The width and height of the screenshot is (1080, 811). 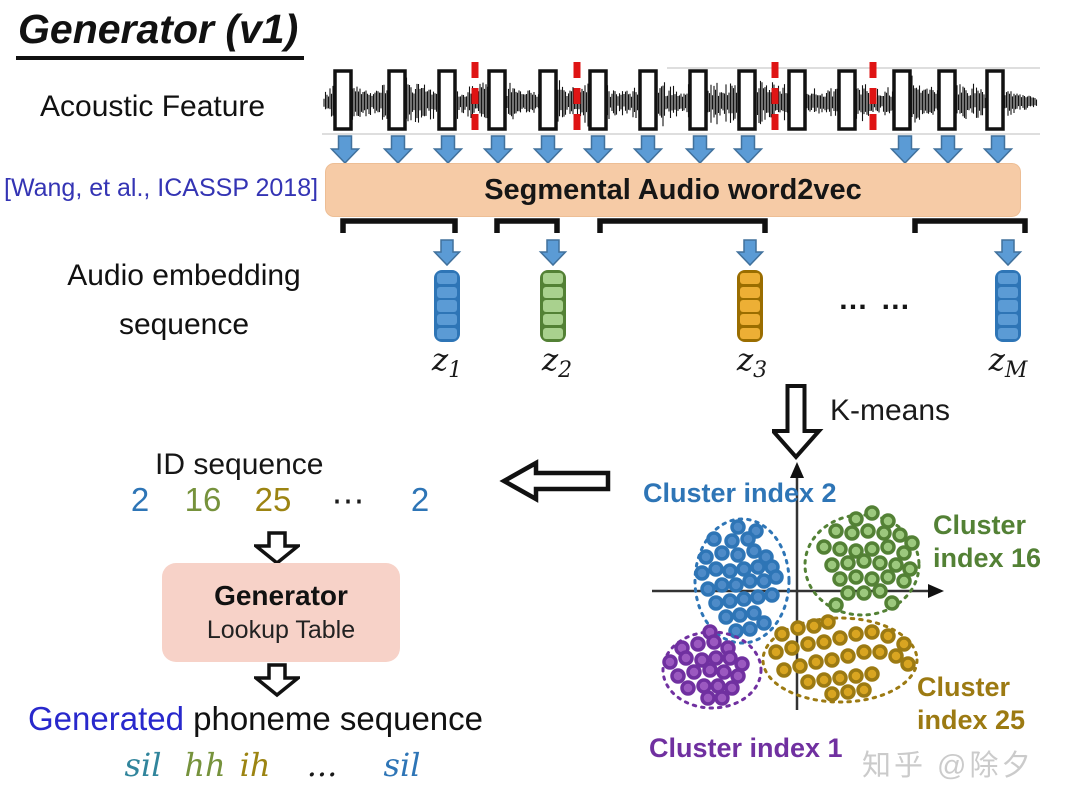 I want to click on cluster-index-16-label: Cluster index 16, so click(x=987, y=541).